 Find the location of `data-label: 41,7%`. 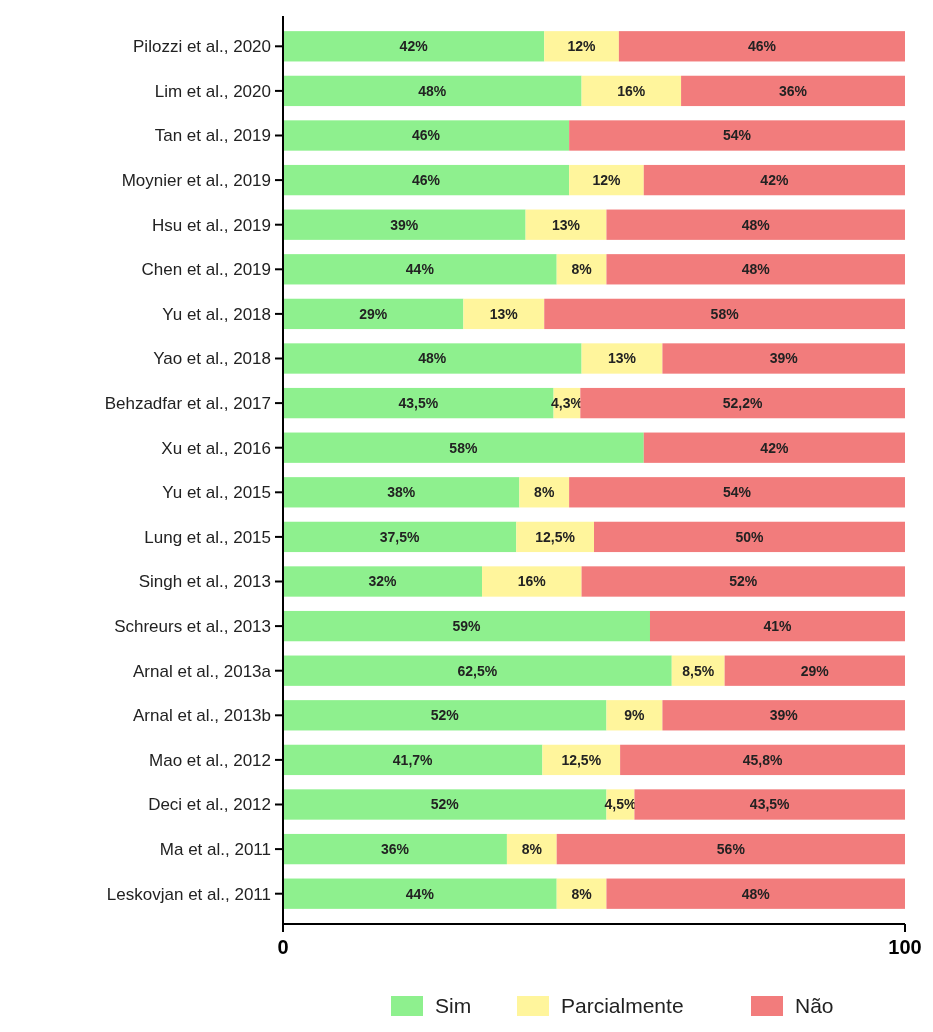

data-label: 41,7% is located at coordinates (413, 759).